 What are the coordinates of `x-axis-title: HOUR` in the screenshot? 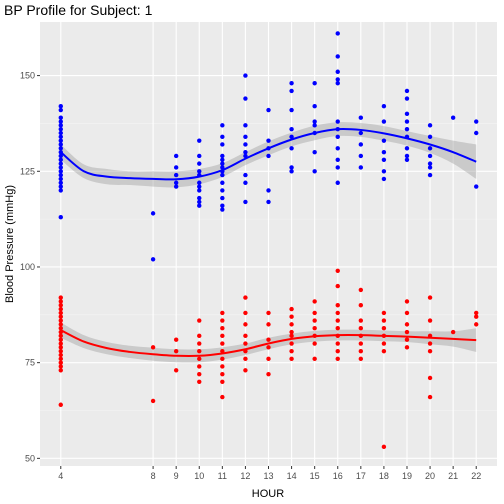 It's located at (268, 494).